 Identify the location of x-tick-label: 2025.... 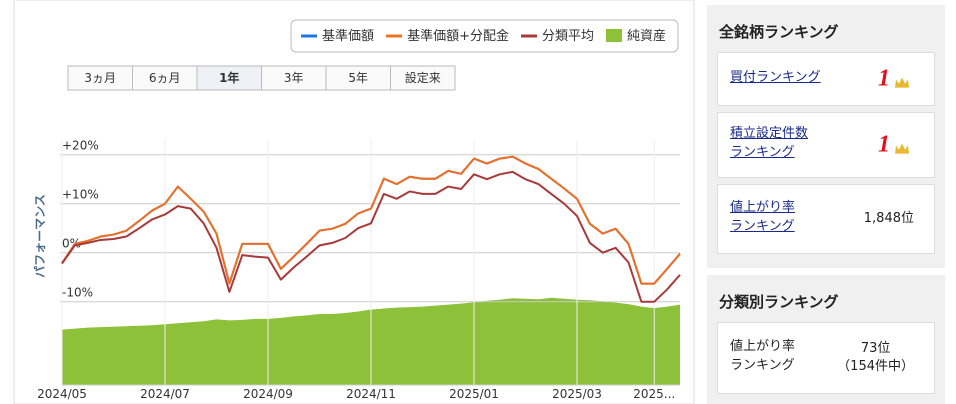
(654, 394).